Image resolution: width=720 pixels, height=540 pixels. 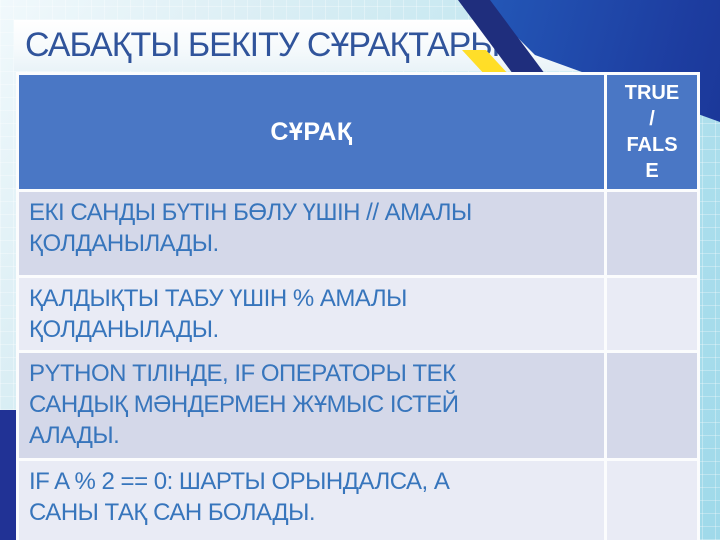 What do you see at coordinates (652, 132) in the screenshot?
I see `true-false-column-header: TRUE / FALSE` at bounding box center [652, 132].